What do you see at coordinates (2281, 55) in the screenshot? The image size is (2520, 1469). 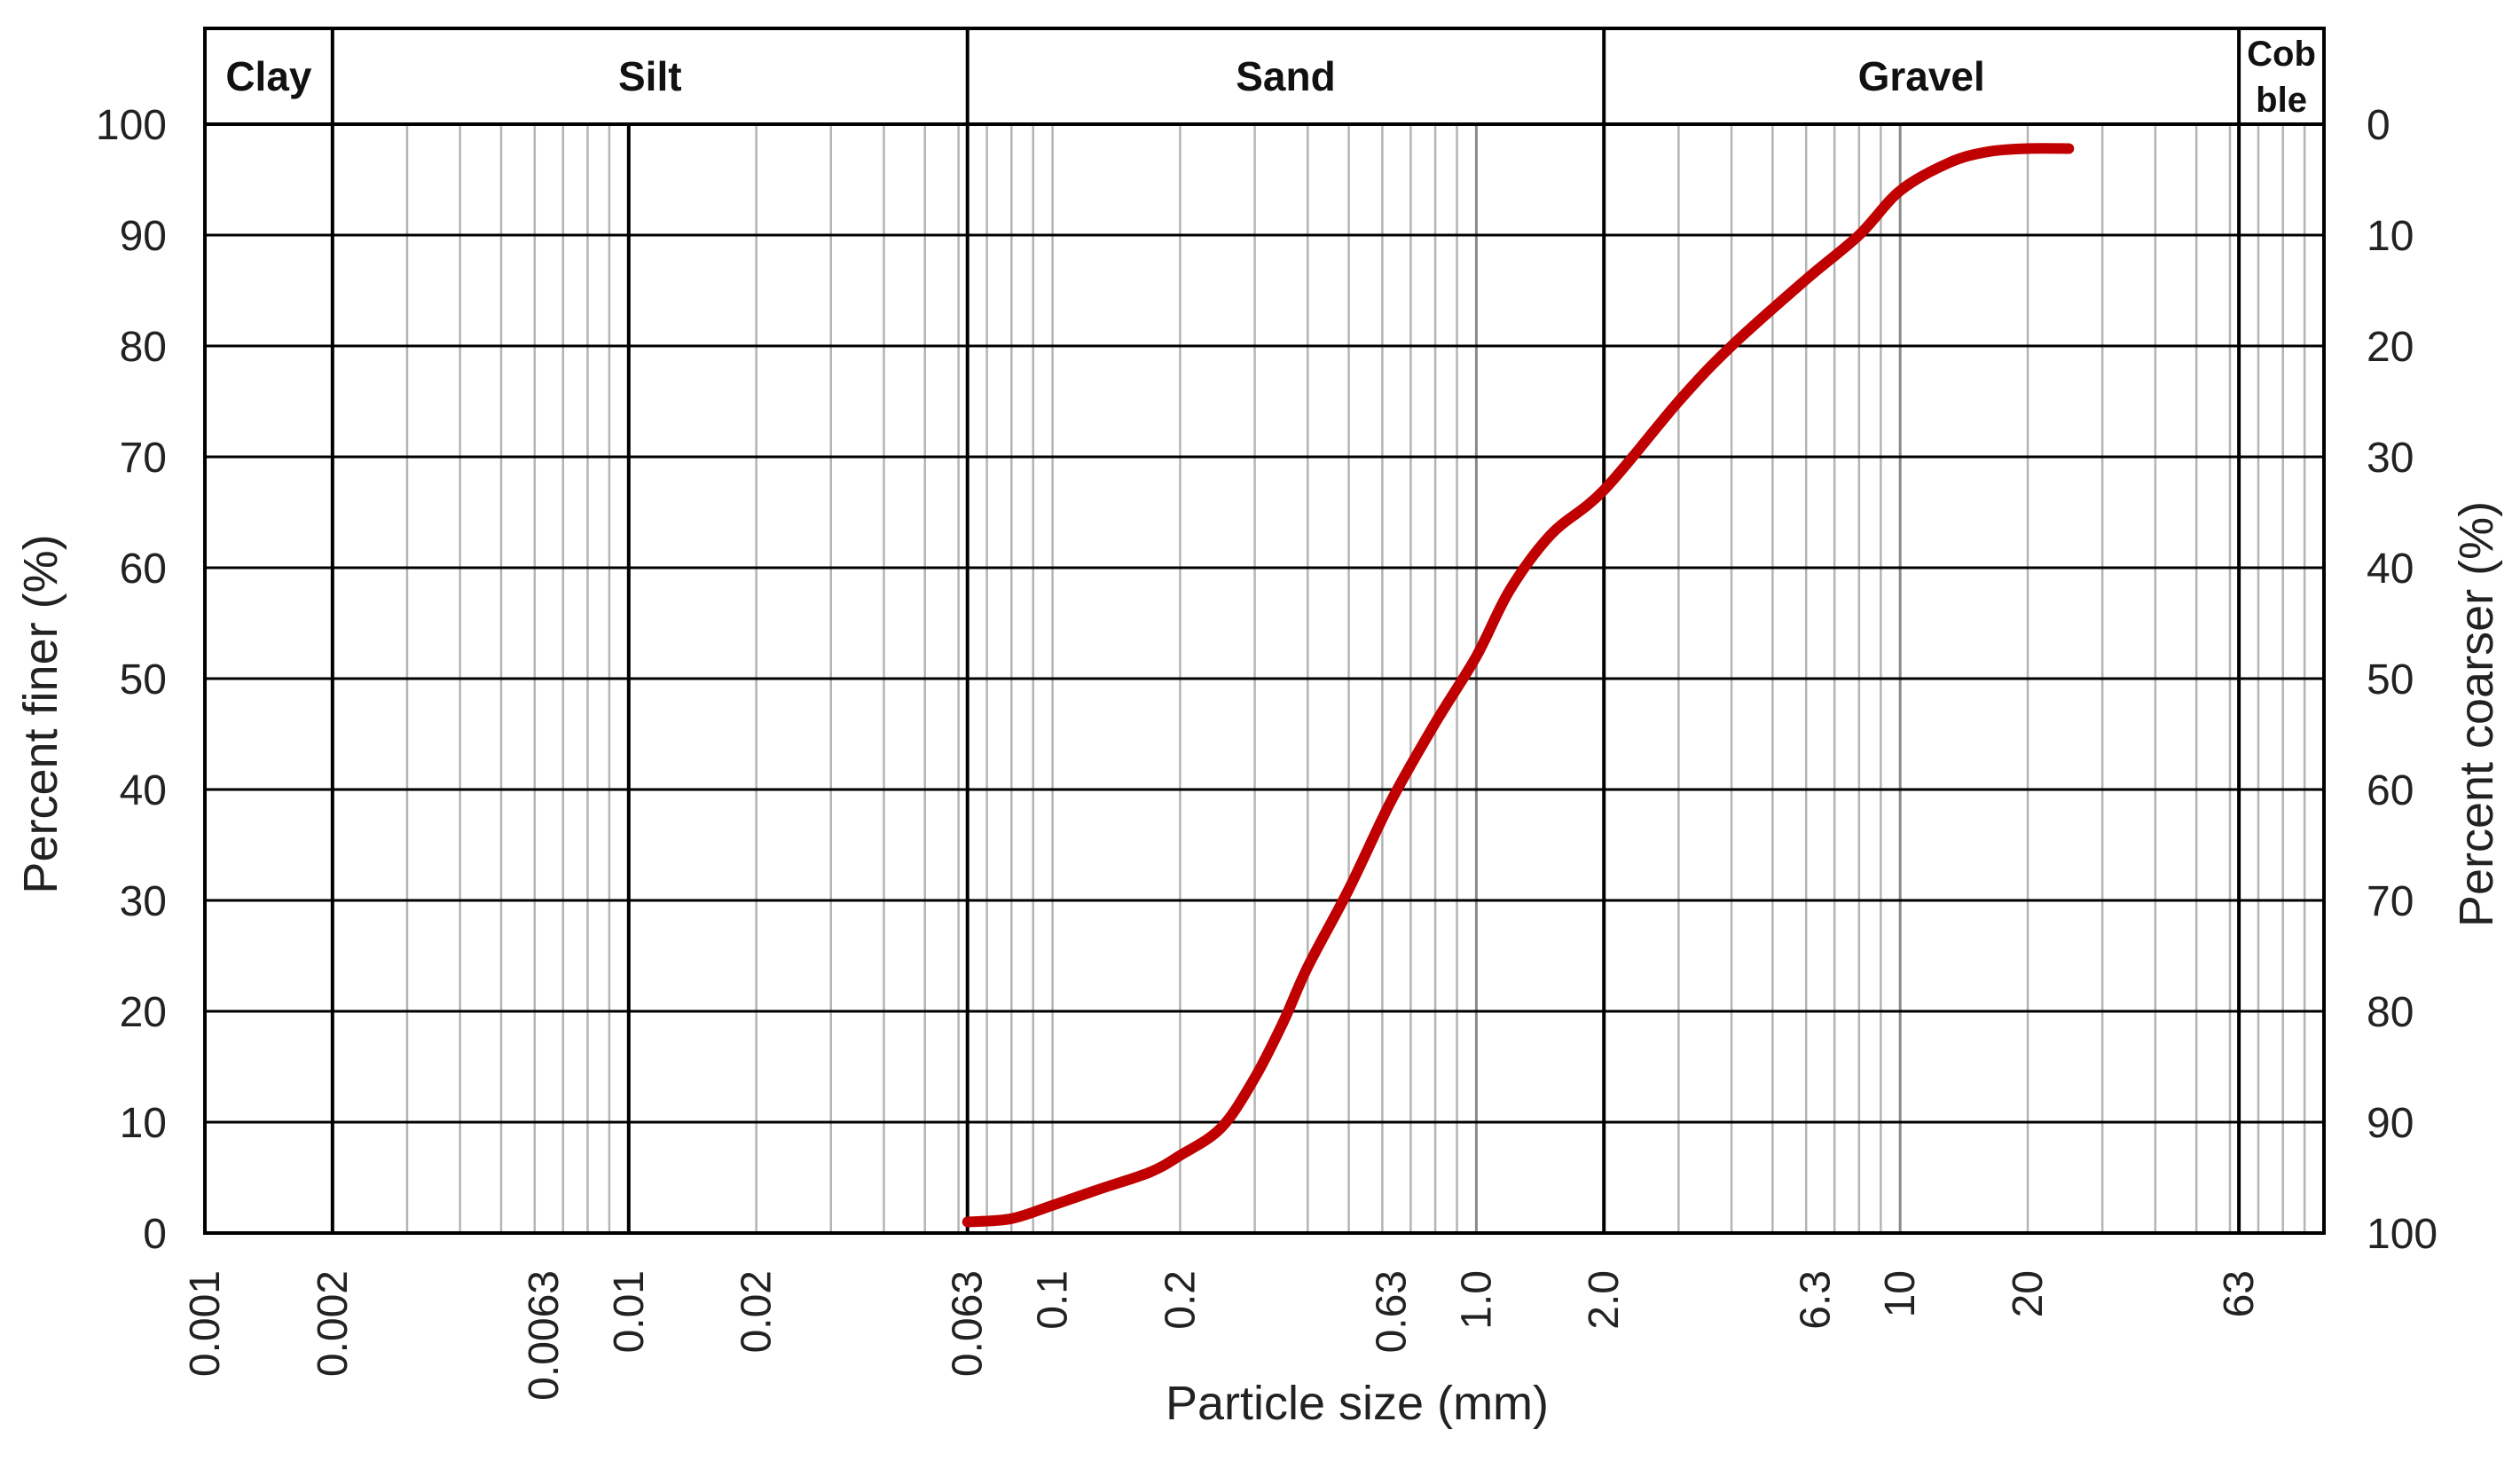 I see `band-label: Cob` at bounding box center [2281, 55].